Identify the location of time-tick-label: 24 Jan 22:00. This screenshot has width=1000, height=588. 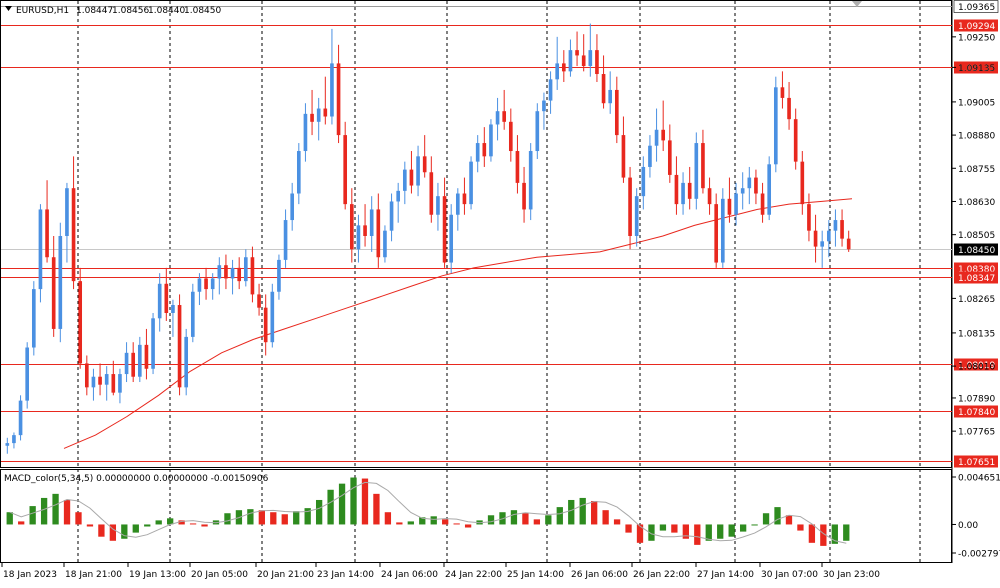
(473, 575).